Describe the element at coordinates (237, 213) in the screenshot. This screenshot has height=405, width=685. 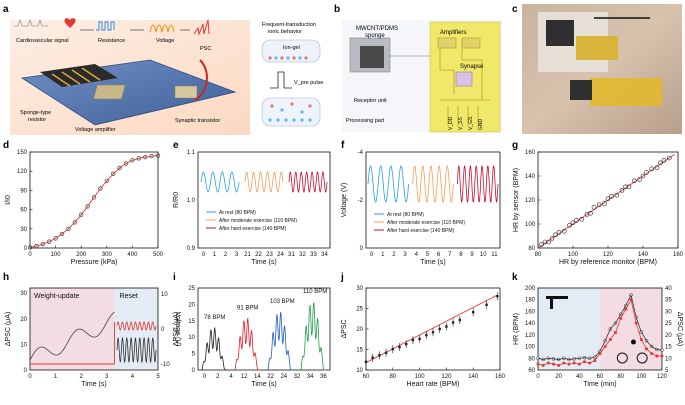
I see `chart-e-legend-label: At rest (80 BPM)` at that location.